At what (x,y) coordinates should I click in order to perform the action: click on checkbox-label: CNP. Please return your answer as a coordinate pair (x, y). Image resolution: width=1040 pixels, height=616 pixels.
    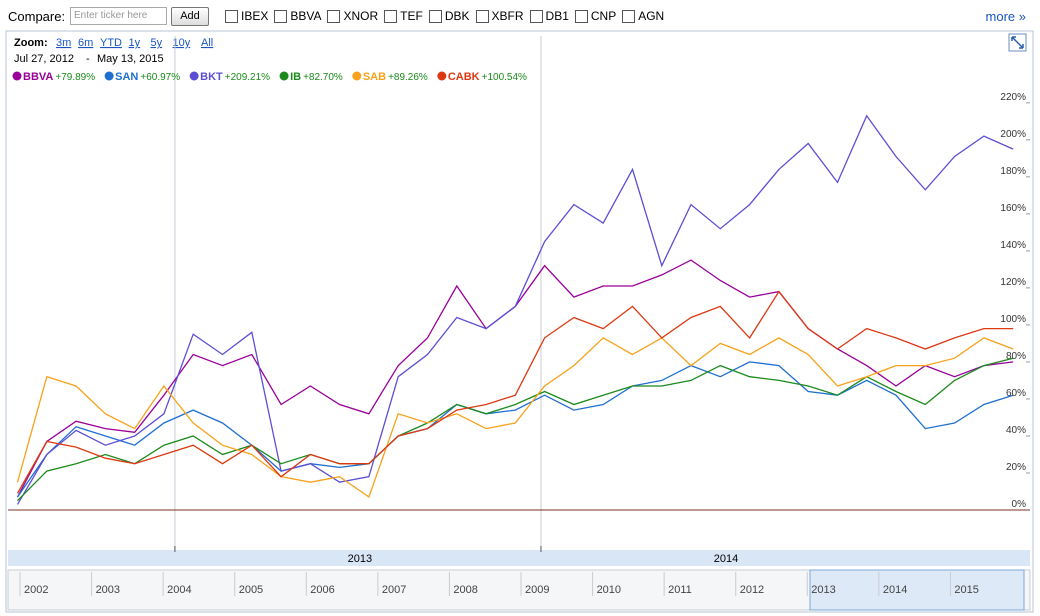
    Looking at the image, I should click on (603, 16).